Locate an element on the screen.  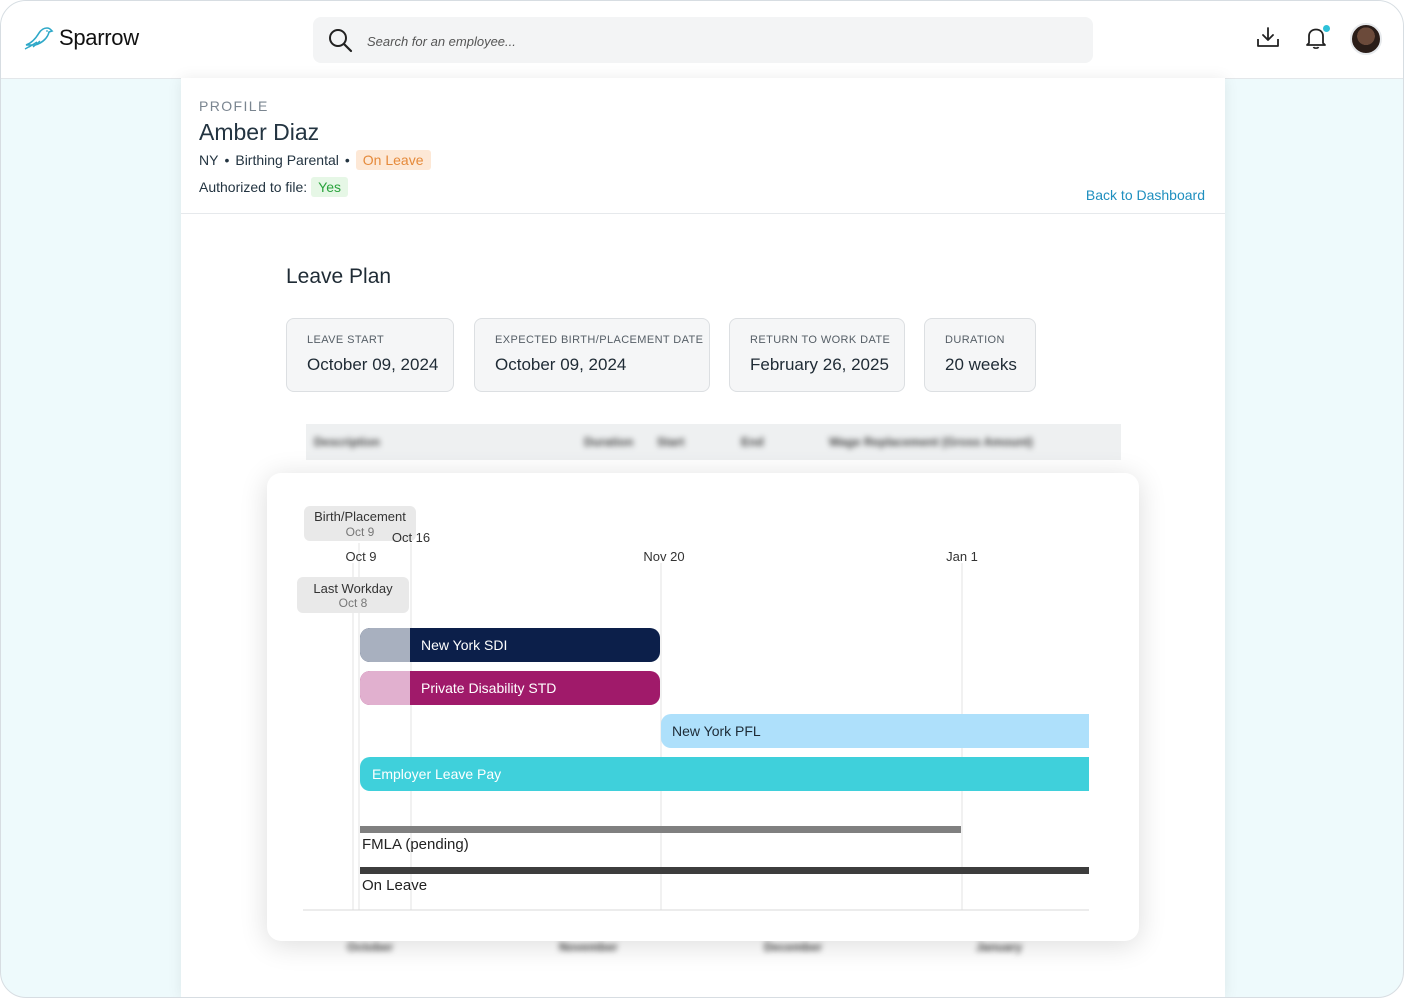
tick-oct-9: Oct 9 is located at coordinates (360, 556).